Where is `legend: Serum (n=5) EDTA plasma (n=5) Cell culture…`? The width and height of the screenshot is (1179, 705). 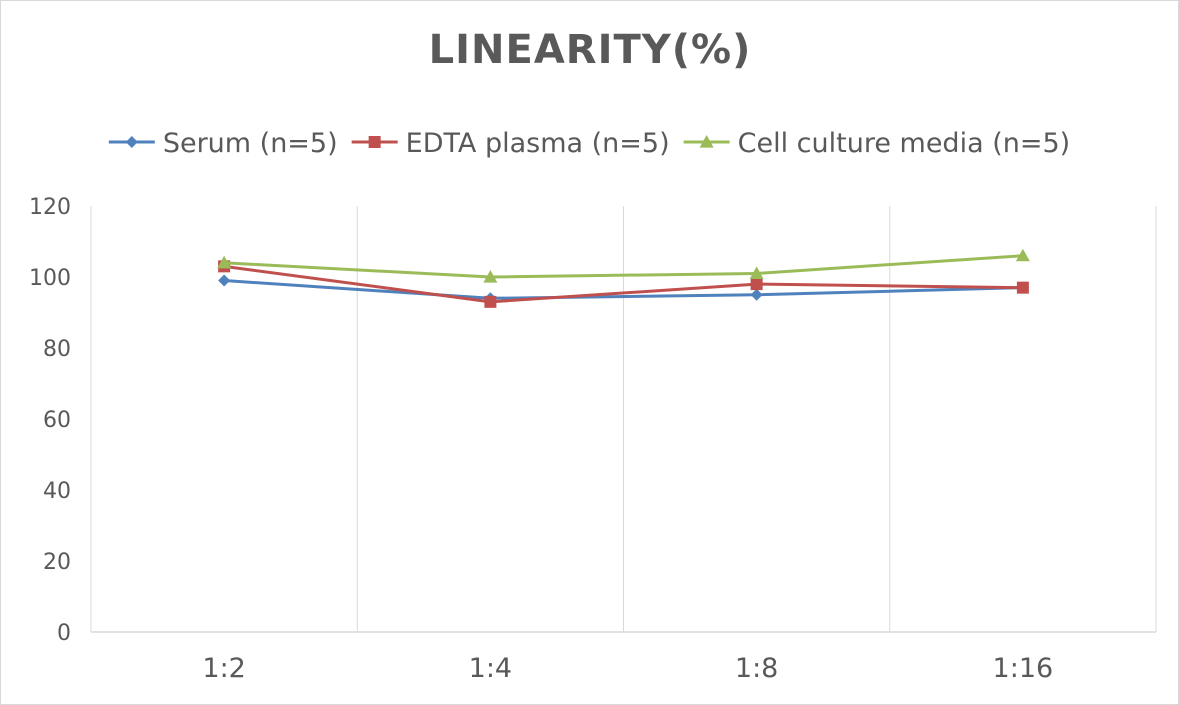 legend: Serum (n=5) EDTA plasma (n=5) Cell culture… is located at coordinates (589, 143).